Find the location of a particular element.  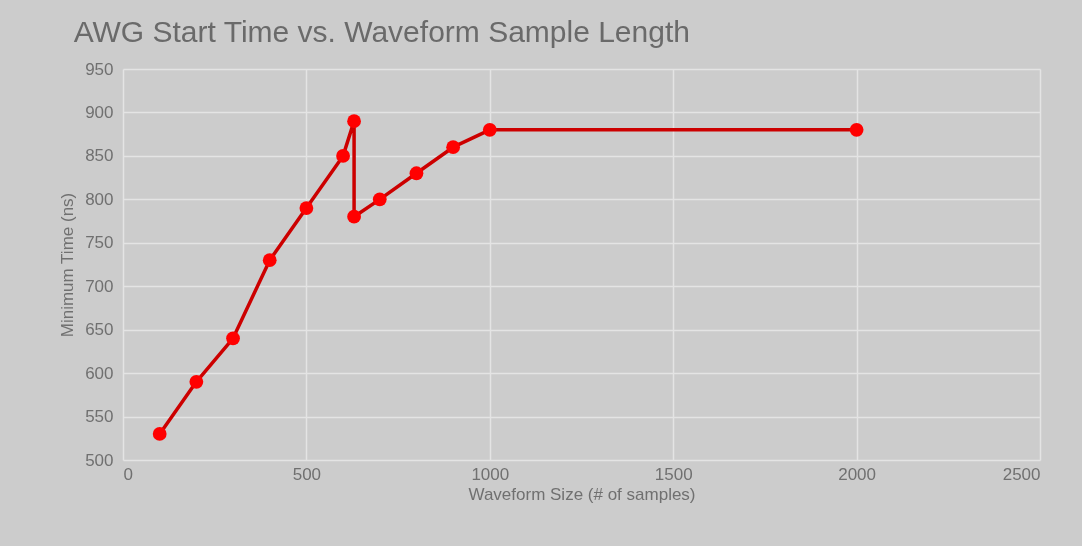

x-tick-label: 2500 is located at coordinates (1021, 474).